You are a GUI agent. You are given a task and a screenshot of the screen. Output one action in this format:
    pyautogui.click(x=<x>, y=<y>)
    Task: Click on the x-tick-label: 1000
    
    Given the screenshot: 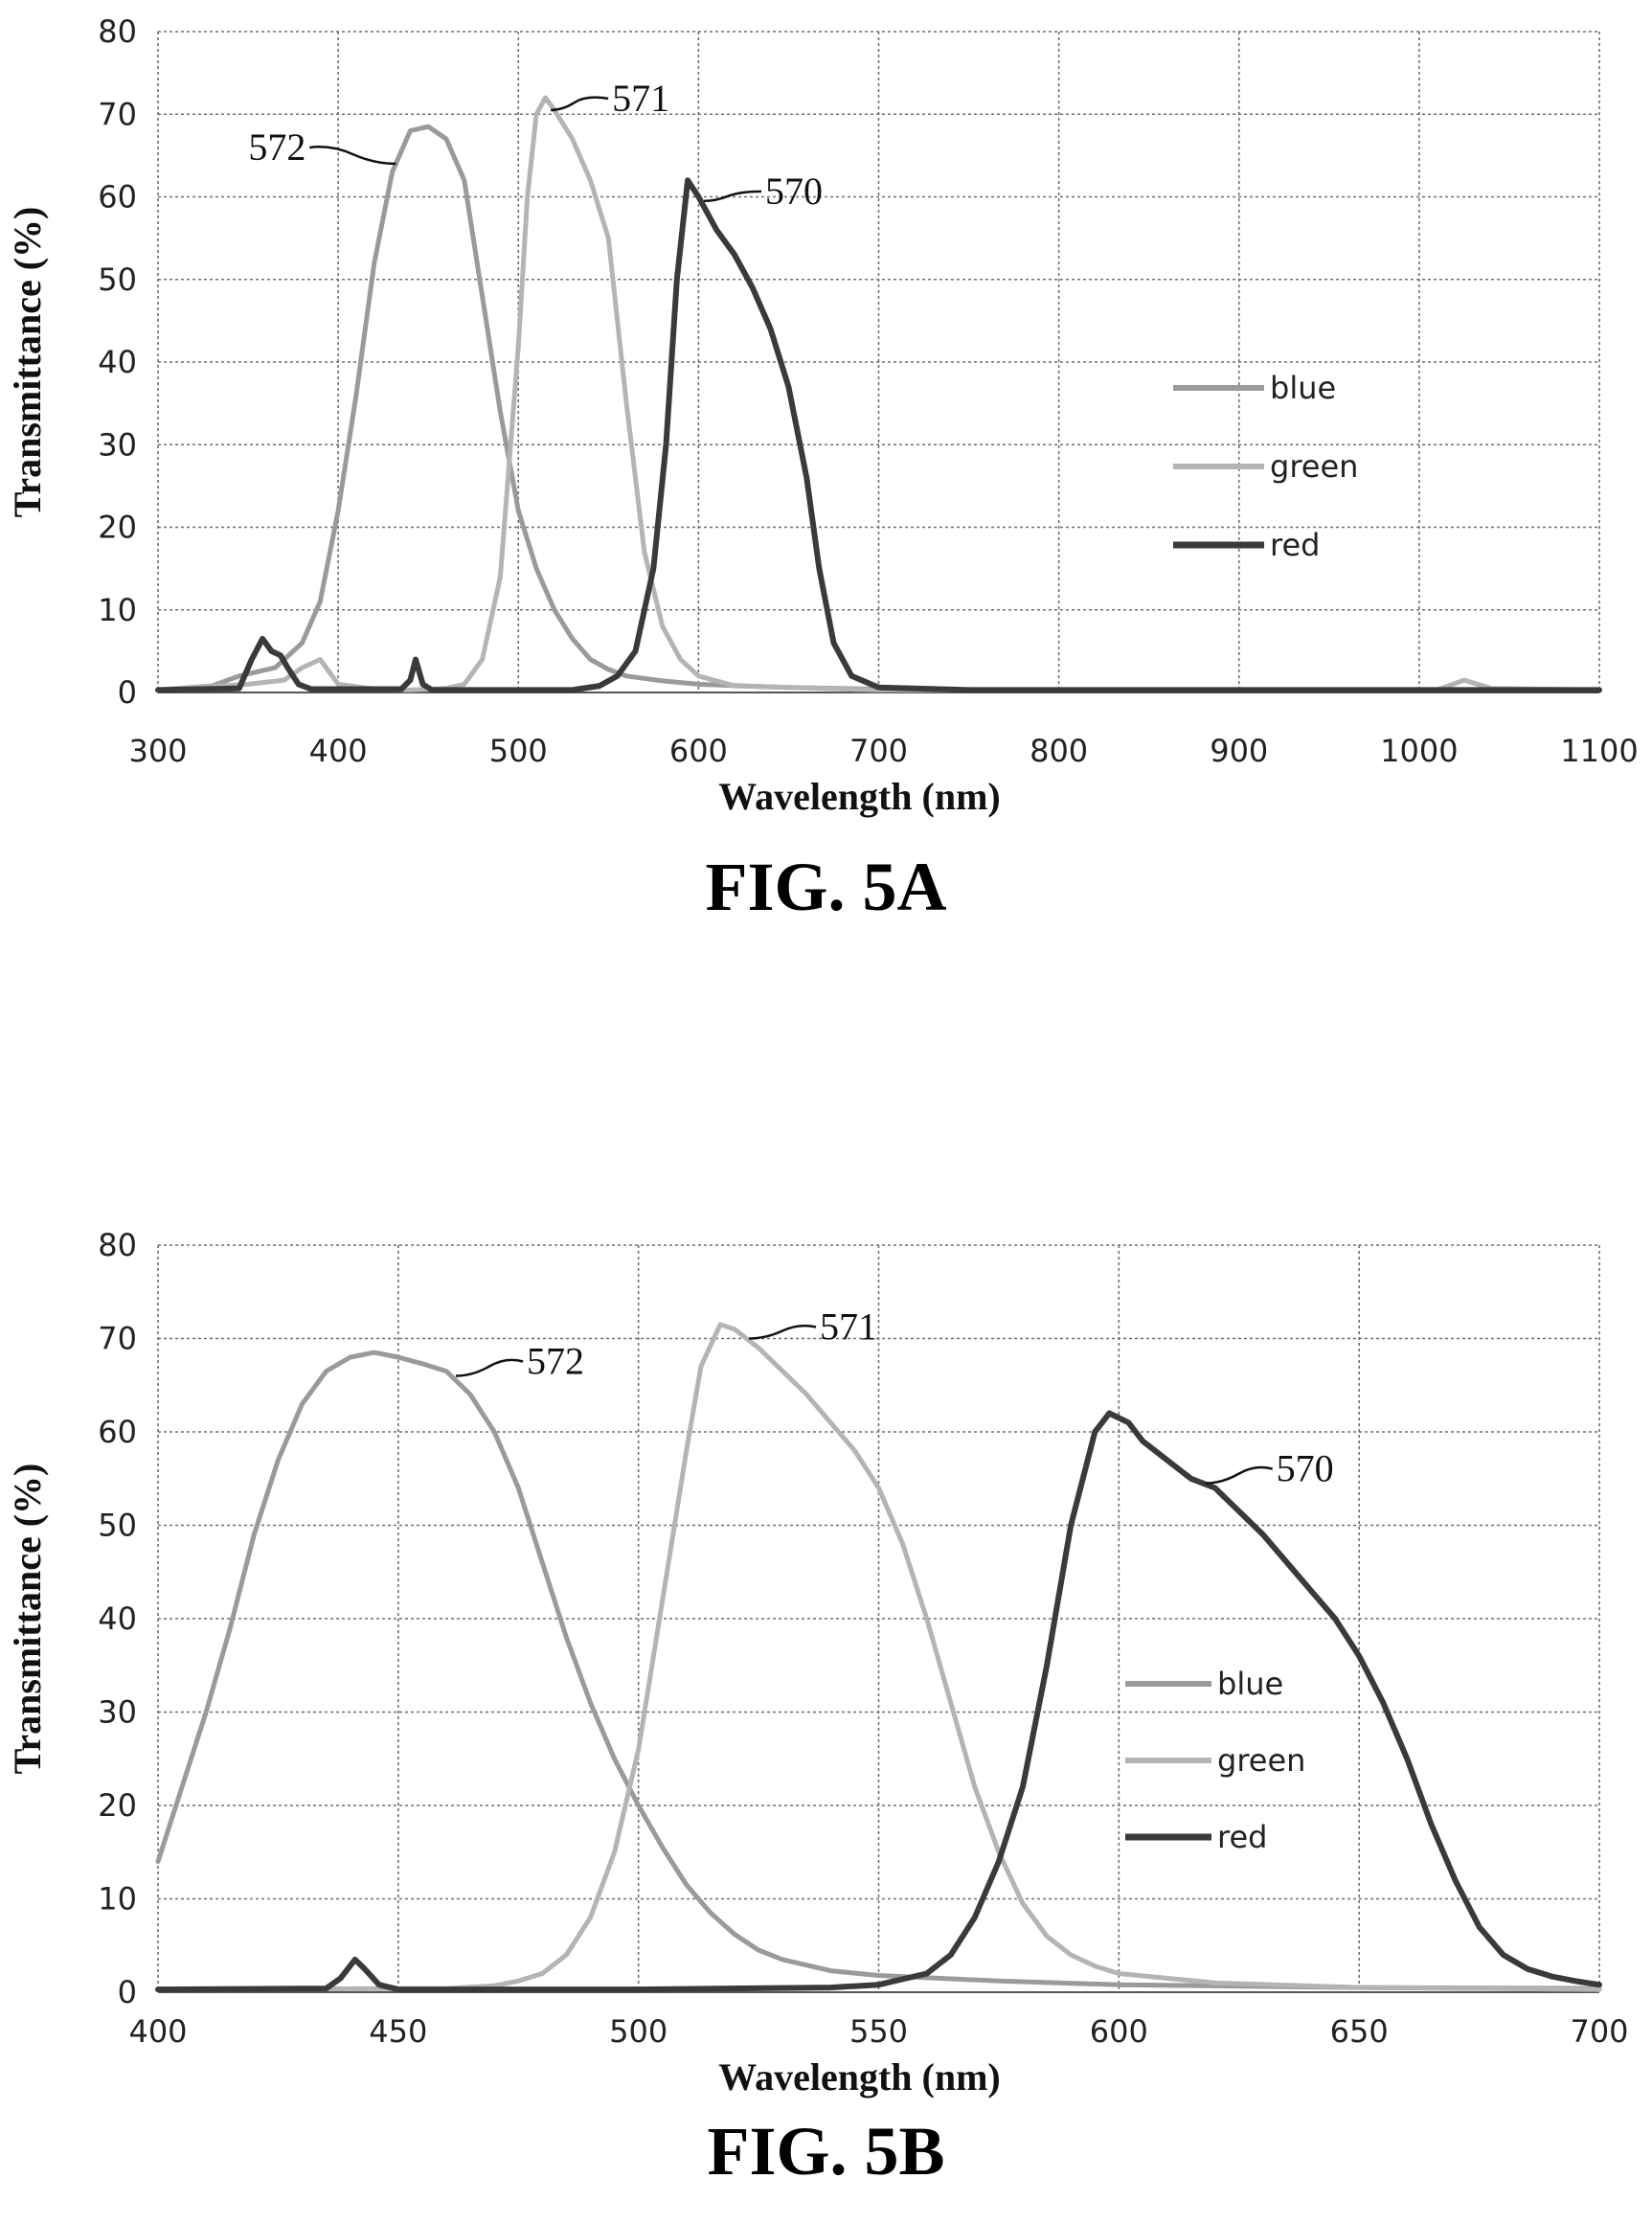 What is the action you would take?
    pyautogui.click(x=1419, y=751)
    